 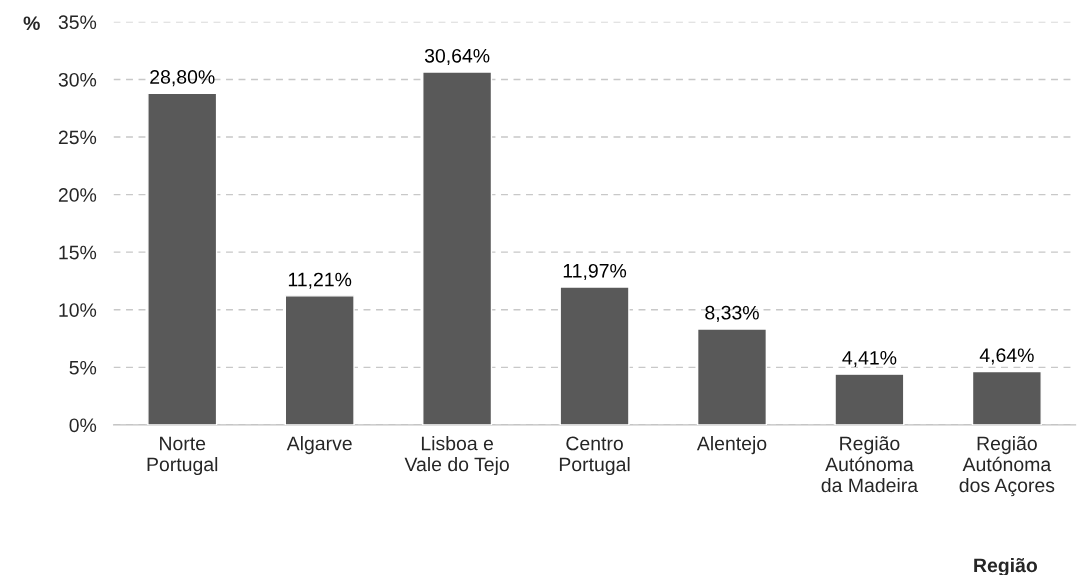 What do you see at coordinates (731, 445) in the screenshot?
I see `x-tick-label: Alentejo` at bounding box center [731, 445].